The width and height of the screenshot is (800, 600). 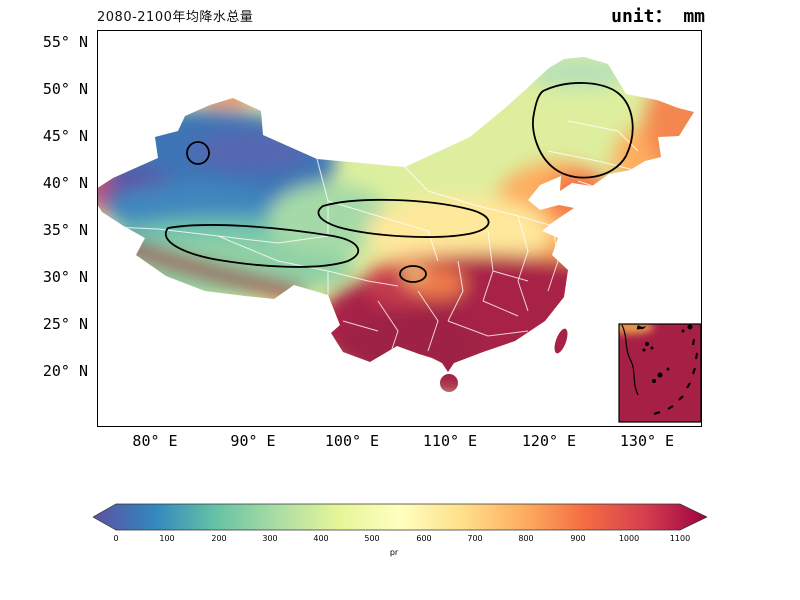 What do you see at coordinates (450, 441) in the screenshot?
I see `x-tick-110e: 110° E` at bounding box center [450, 441].